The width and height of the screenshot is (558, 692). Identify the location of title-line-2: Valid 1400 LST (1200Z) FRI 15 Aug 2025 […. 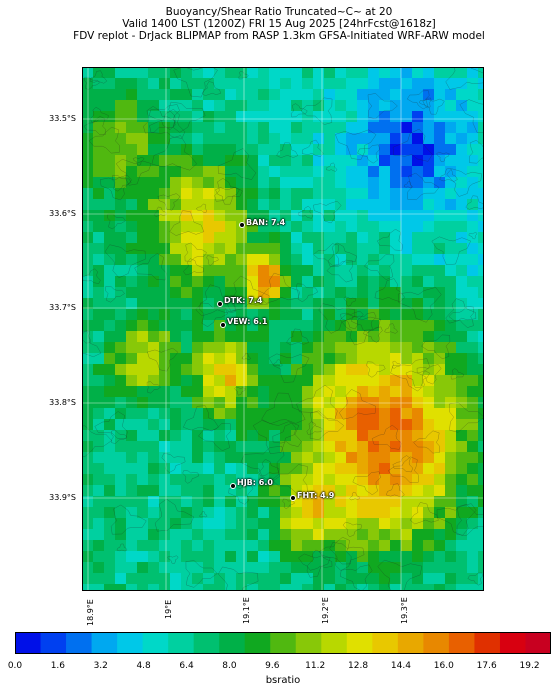
(279, 24).